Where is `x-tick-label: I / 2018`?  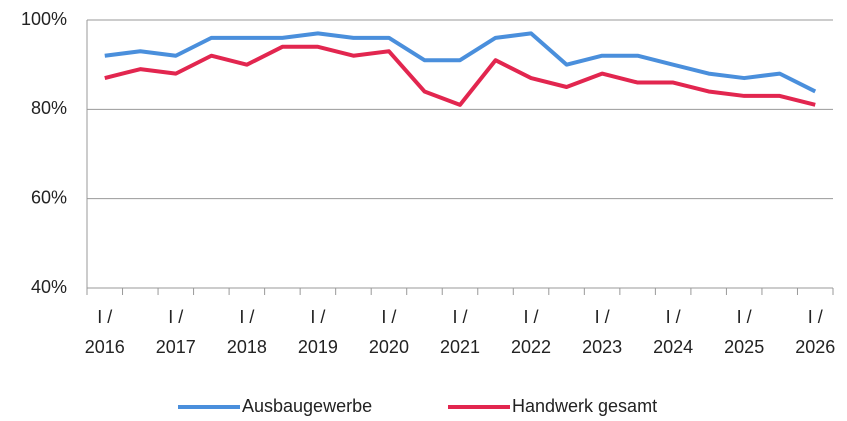
x-tick-label: I / 2018 is located at coordinates (246, 332).